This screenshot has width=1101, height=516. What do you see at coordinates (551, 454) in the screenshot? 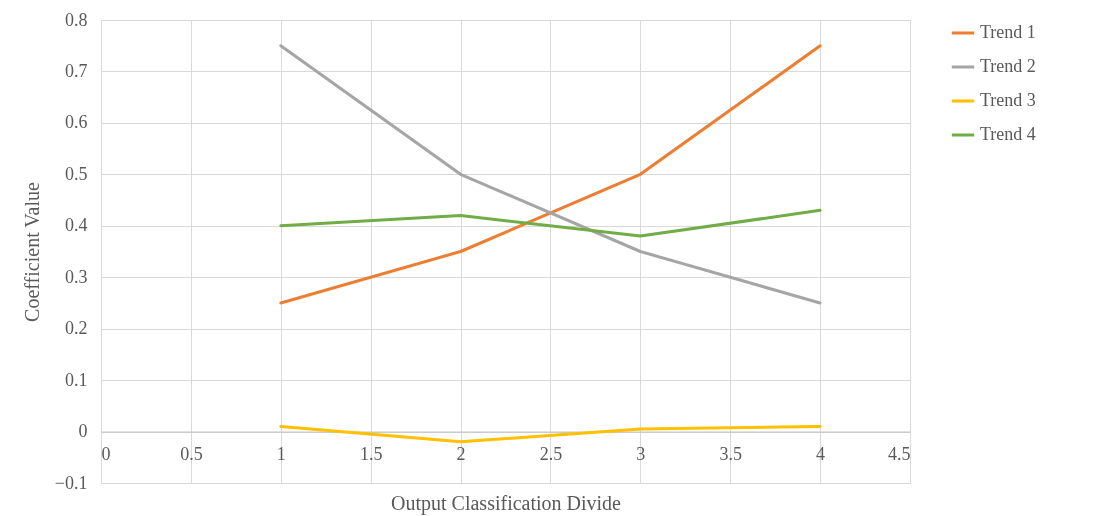
I see `x-tick-label: 2.5` at bounding box center [551, 454].